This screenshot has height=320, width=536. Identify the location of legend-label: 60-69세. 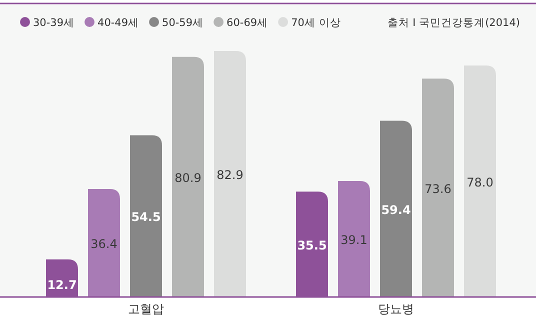
(247, 23).